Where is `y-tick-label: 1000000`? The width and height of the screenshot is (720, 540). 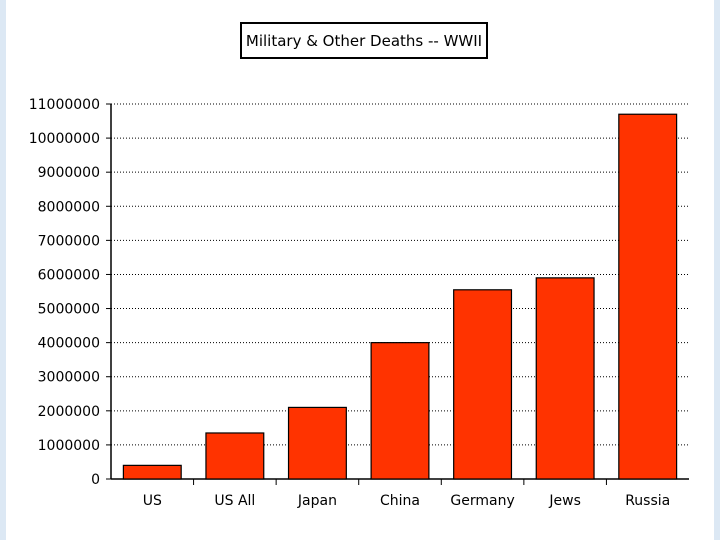
y-tick-label: 1000000 is located at coordinates (69, 446).